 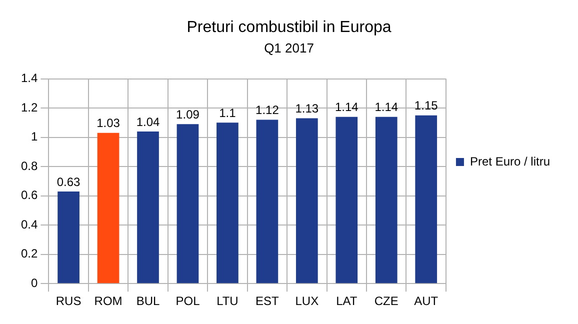 What do you see at coordinates (386, 301) in the screenshot?
I see `x-tick-label: CZE` at bounding box center [386, 301].